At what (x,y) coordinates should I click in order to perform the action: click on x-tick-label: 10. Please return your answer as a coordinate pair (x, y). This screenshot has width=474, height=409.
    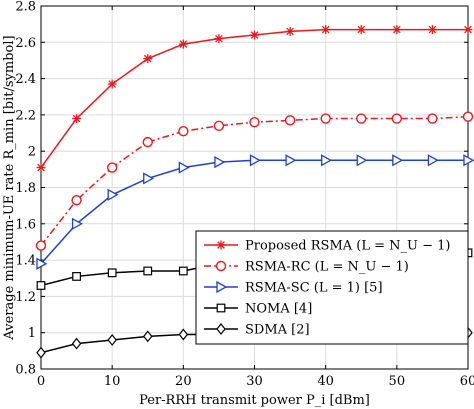
    Looking at the image, I should click on (112, 381).